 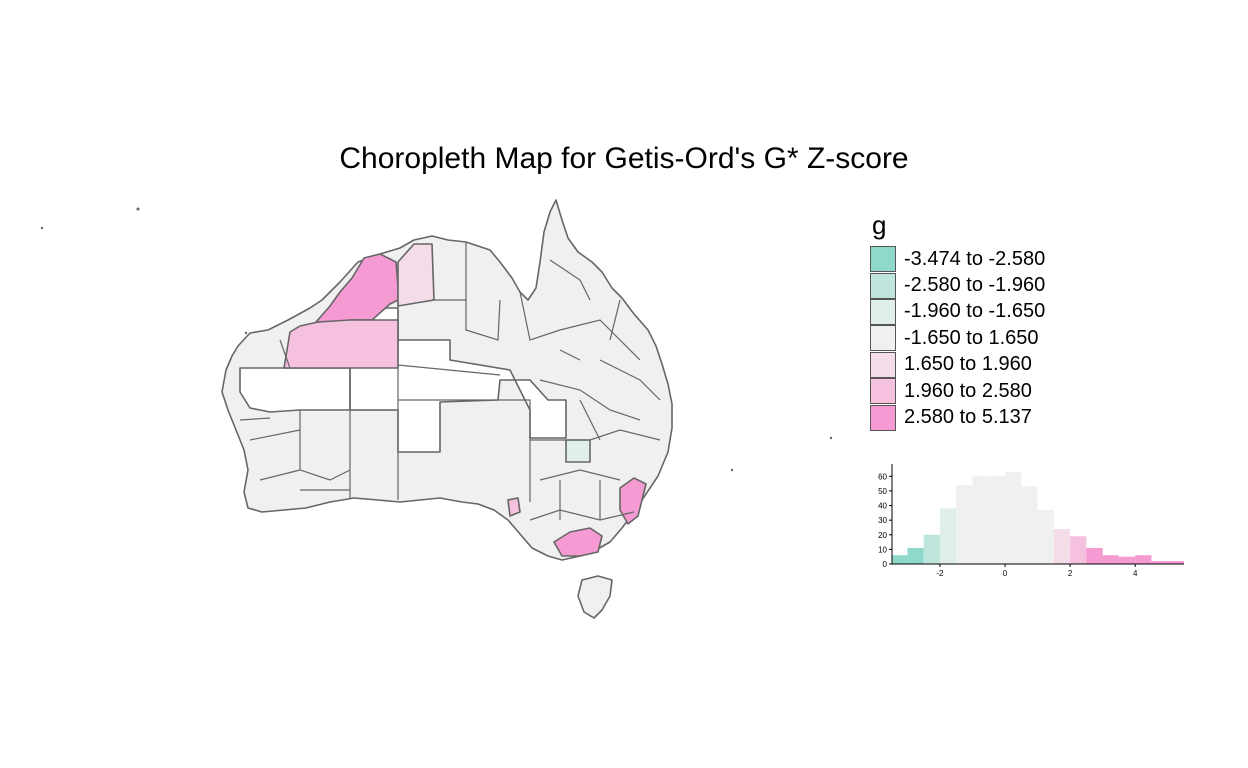 I want to click on region-nodata-central, so click(x=458, y=380).